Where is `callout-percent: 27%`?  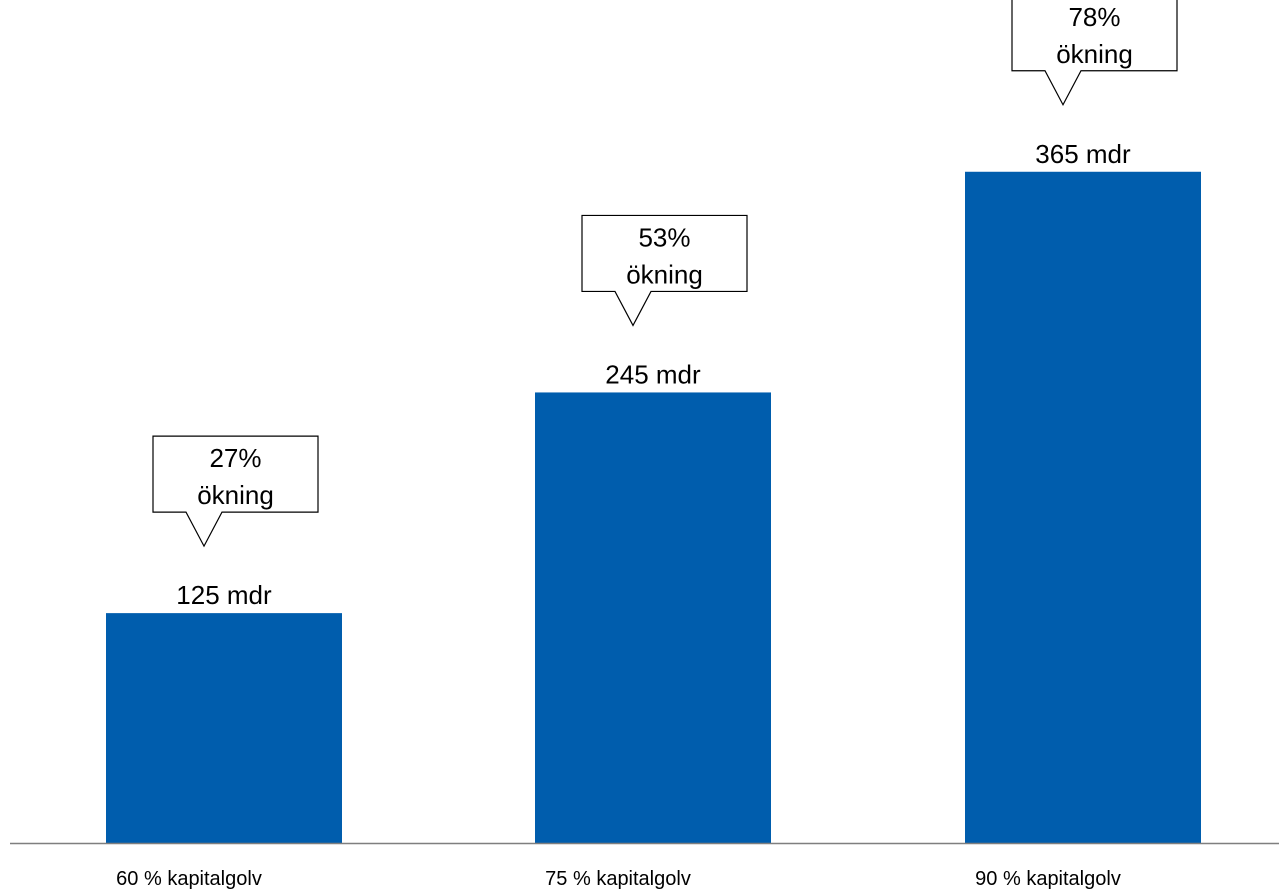 callout-percent: 27% is located at coordinates (235, 458).